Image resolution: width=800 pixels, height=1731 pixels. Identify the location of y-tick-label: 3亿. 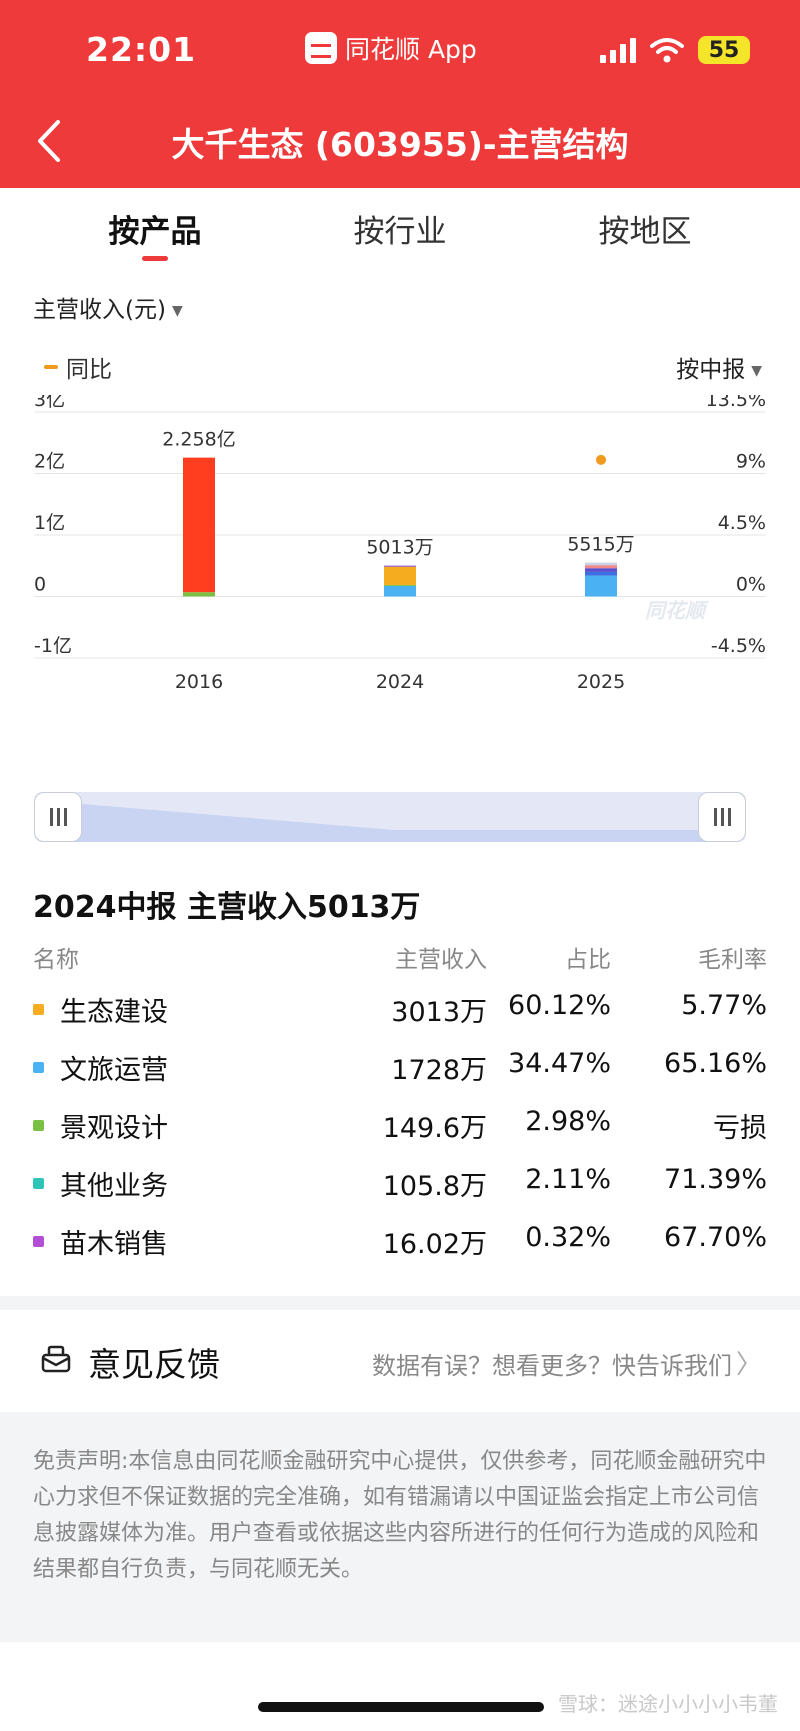
(49, 403).